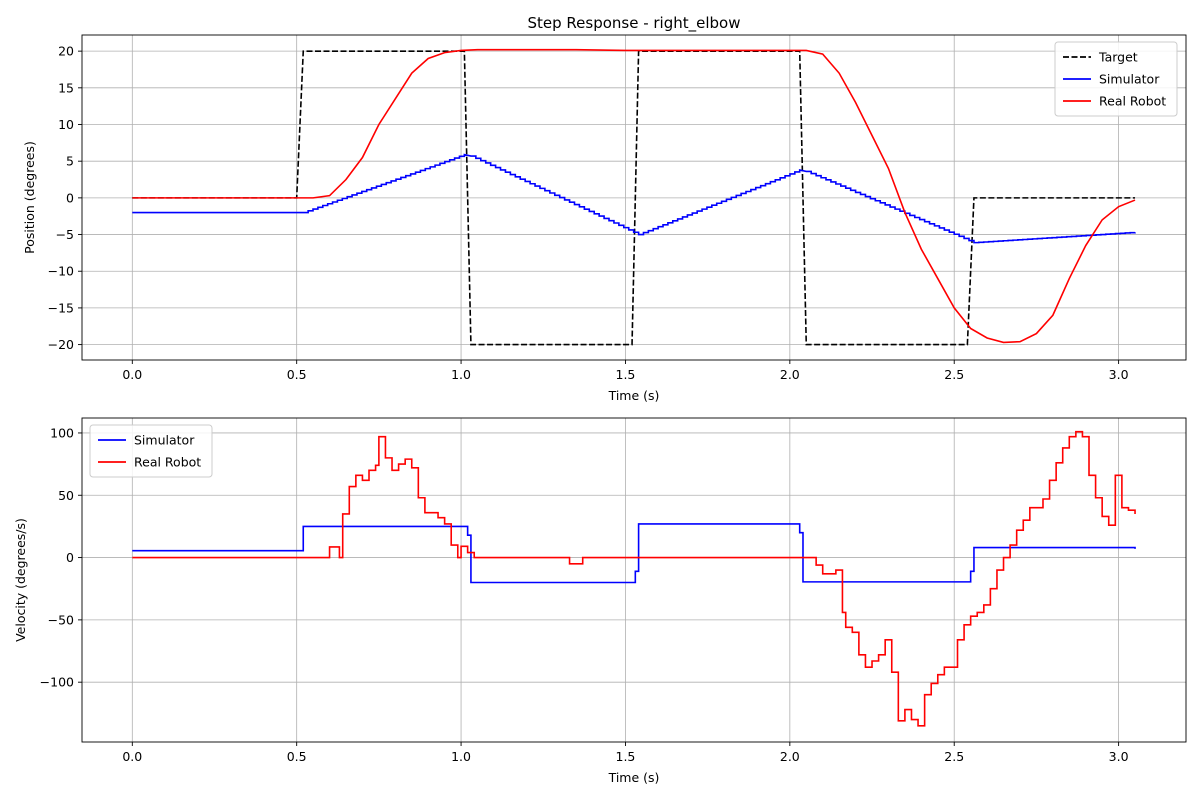 The height and width of the screenshot is (800, 1200). What do you see at coordinates (57, 682) in the screenshot?
I see `y-tick-label: −100` at bounding box center [57, 682].